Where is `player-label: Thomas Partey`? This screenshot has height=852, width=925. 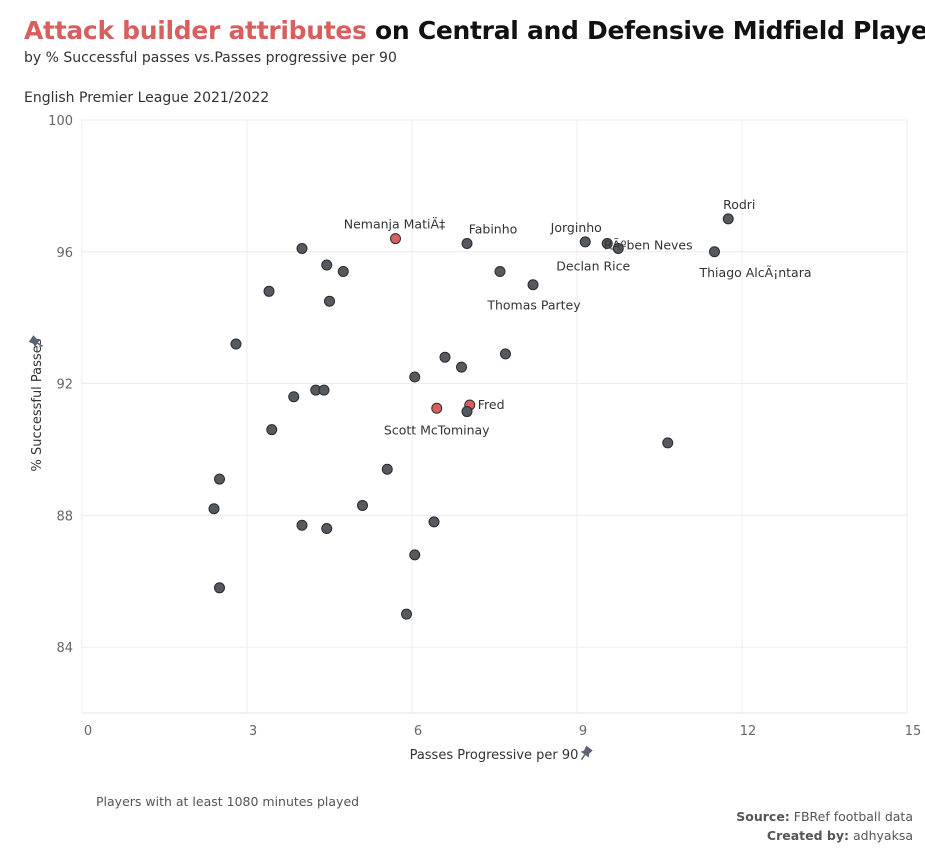
player-label: Thomas Partey is located at coordinates (533, 305).